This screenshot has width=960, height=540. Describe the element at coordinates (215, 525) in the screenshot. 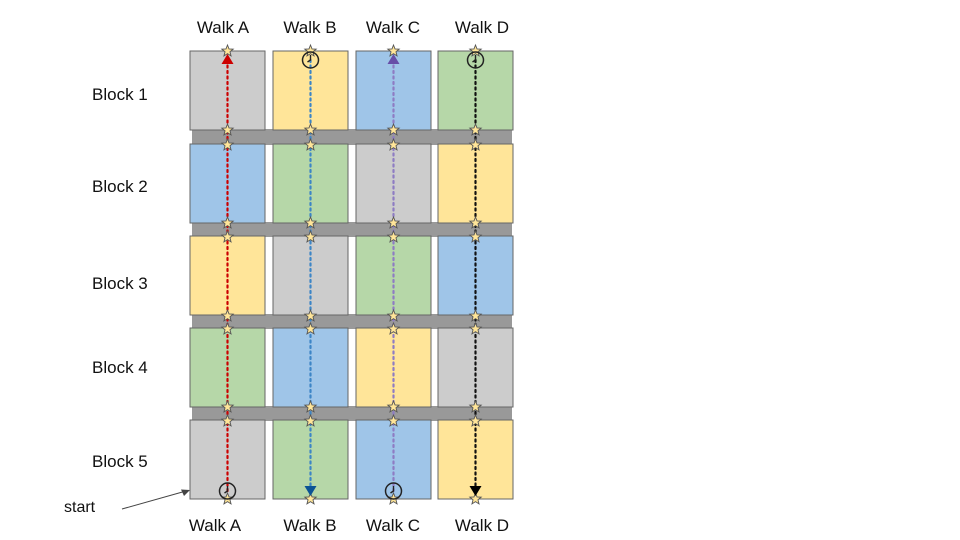

I see `column-footer-walk-a: Walk A` at that location.